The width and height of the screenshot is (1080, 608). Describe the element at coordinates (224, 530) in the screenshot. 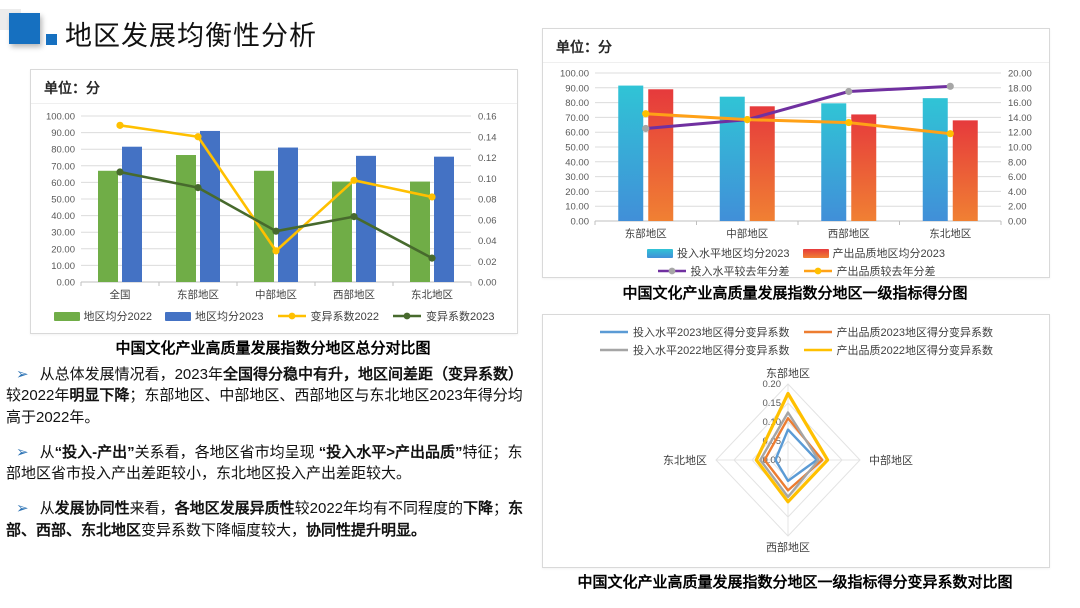

I see `bullet-text: 变异系数下降幅度较大，` at that location.